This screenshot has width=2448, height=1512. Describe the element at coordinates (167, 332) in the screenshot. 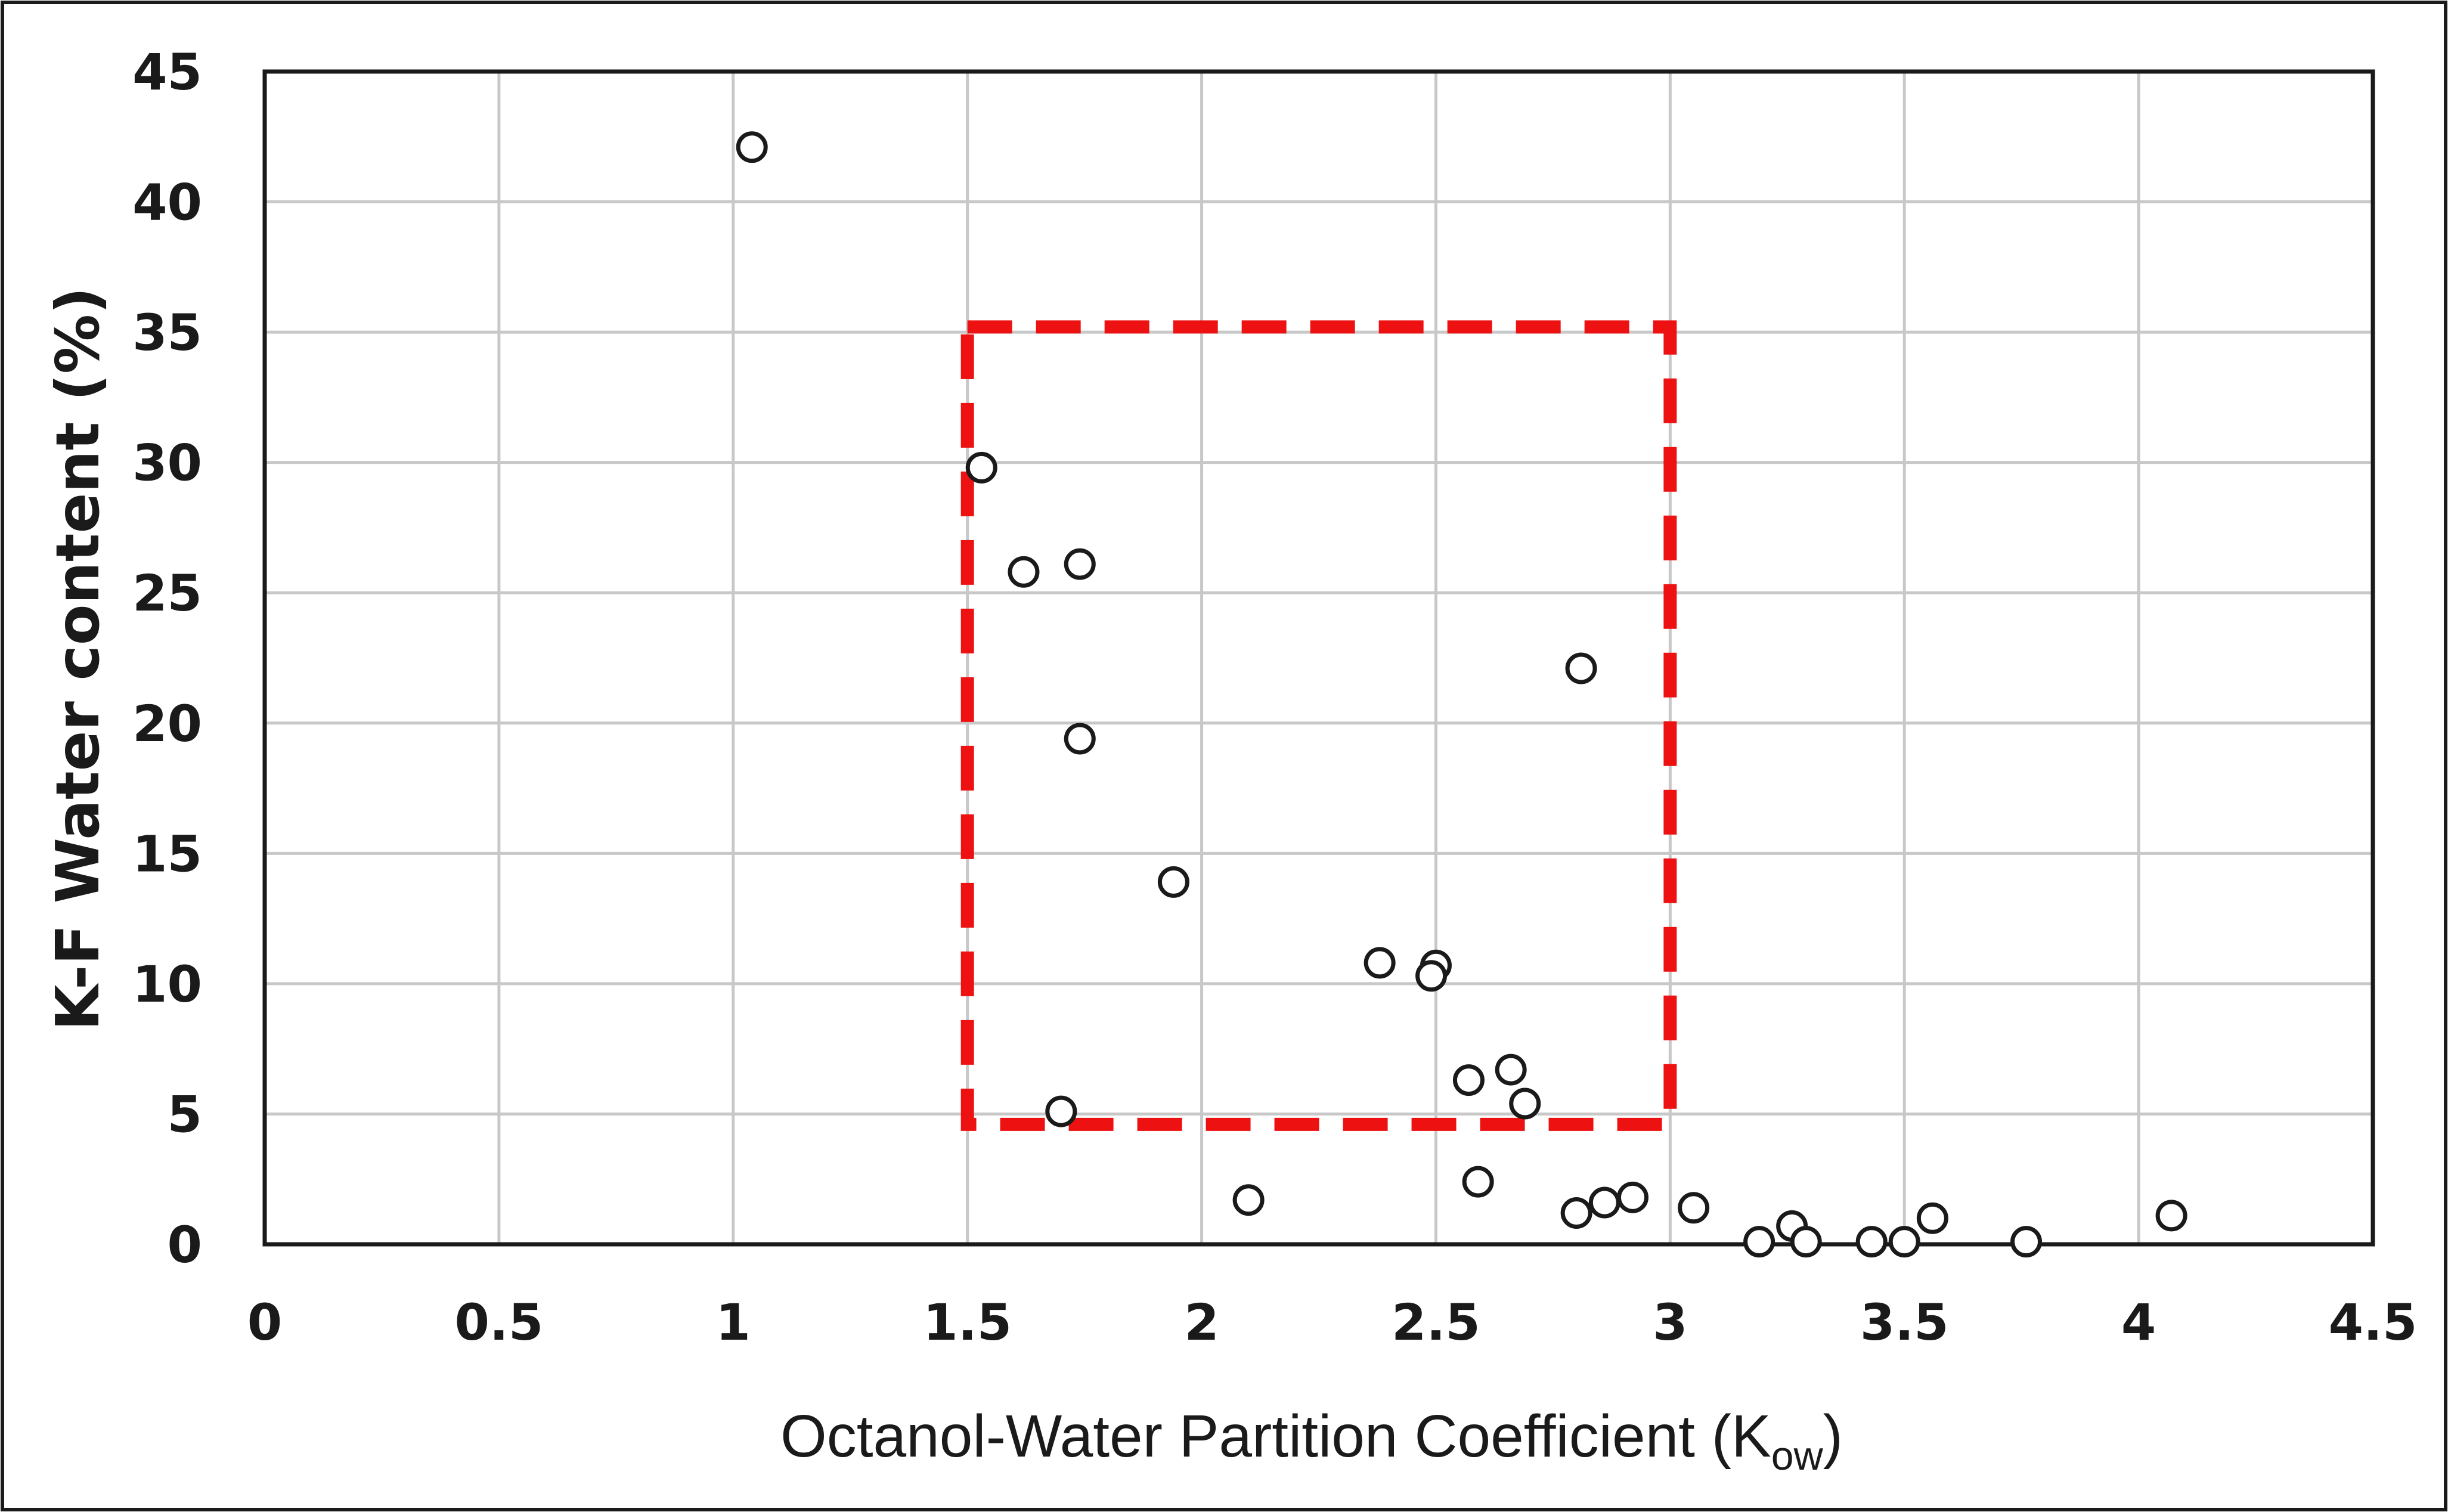

I see `y-tick-label: 35` at that location.